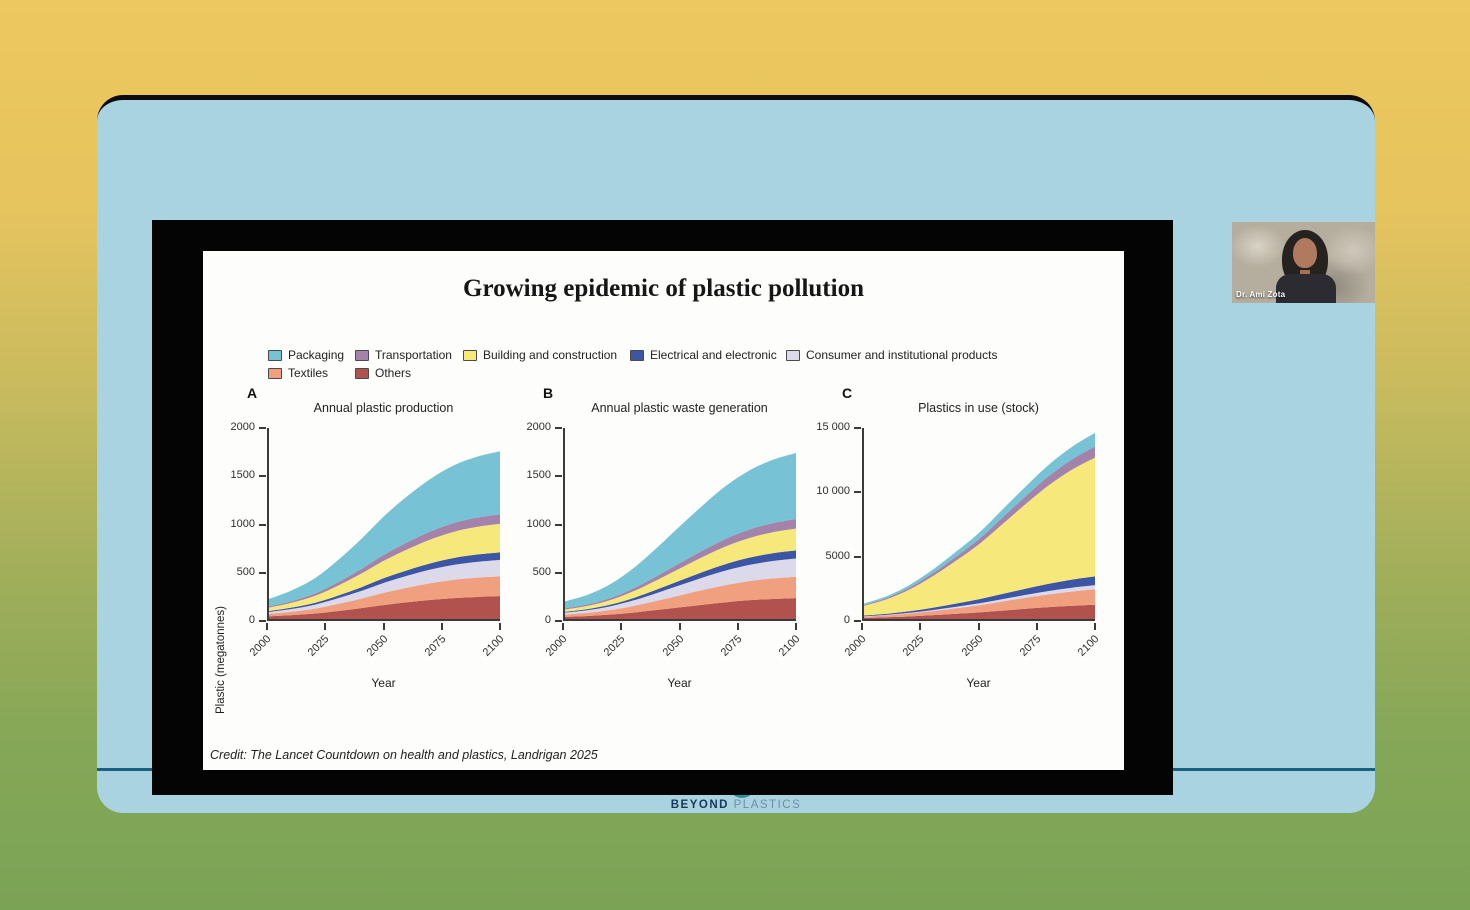  What do you see at coordinates (847, 393) in the screenshot?
I see `panel-letter: C` at bounding box center [847, 393].